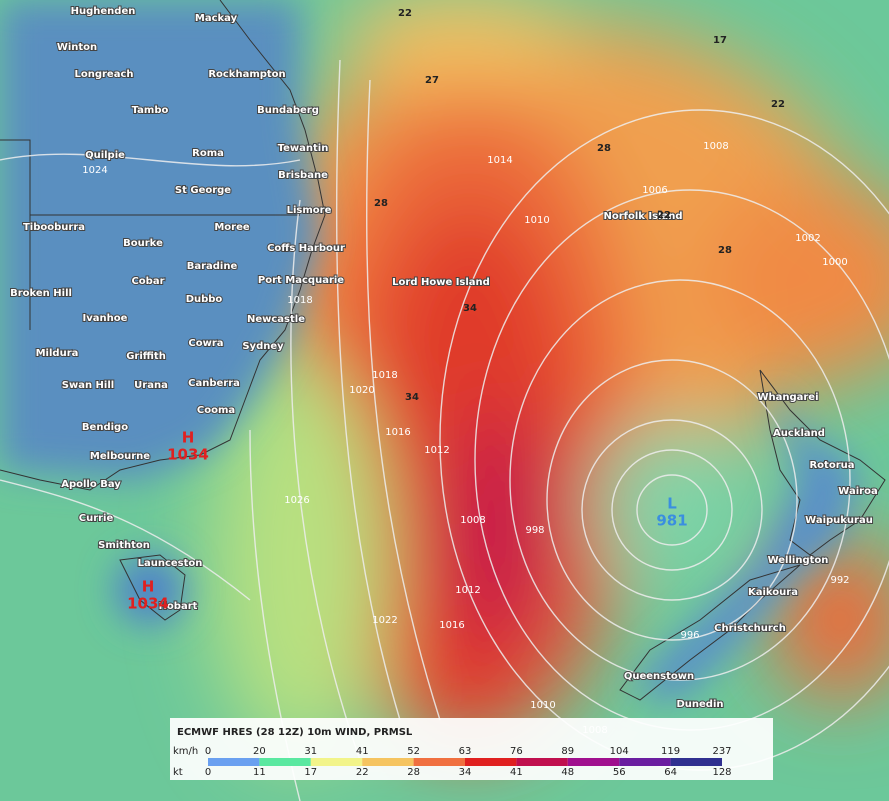 The image size is (889, 801). I want to click on place-name: Lismore, so click(309, 210).